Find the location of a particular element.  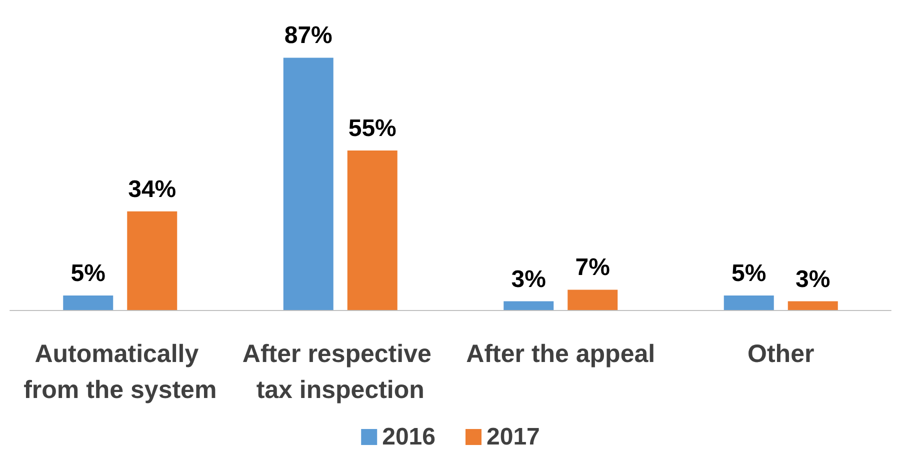

data-label: 7% is located at coordinates (592, 268).